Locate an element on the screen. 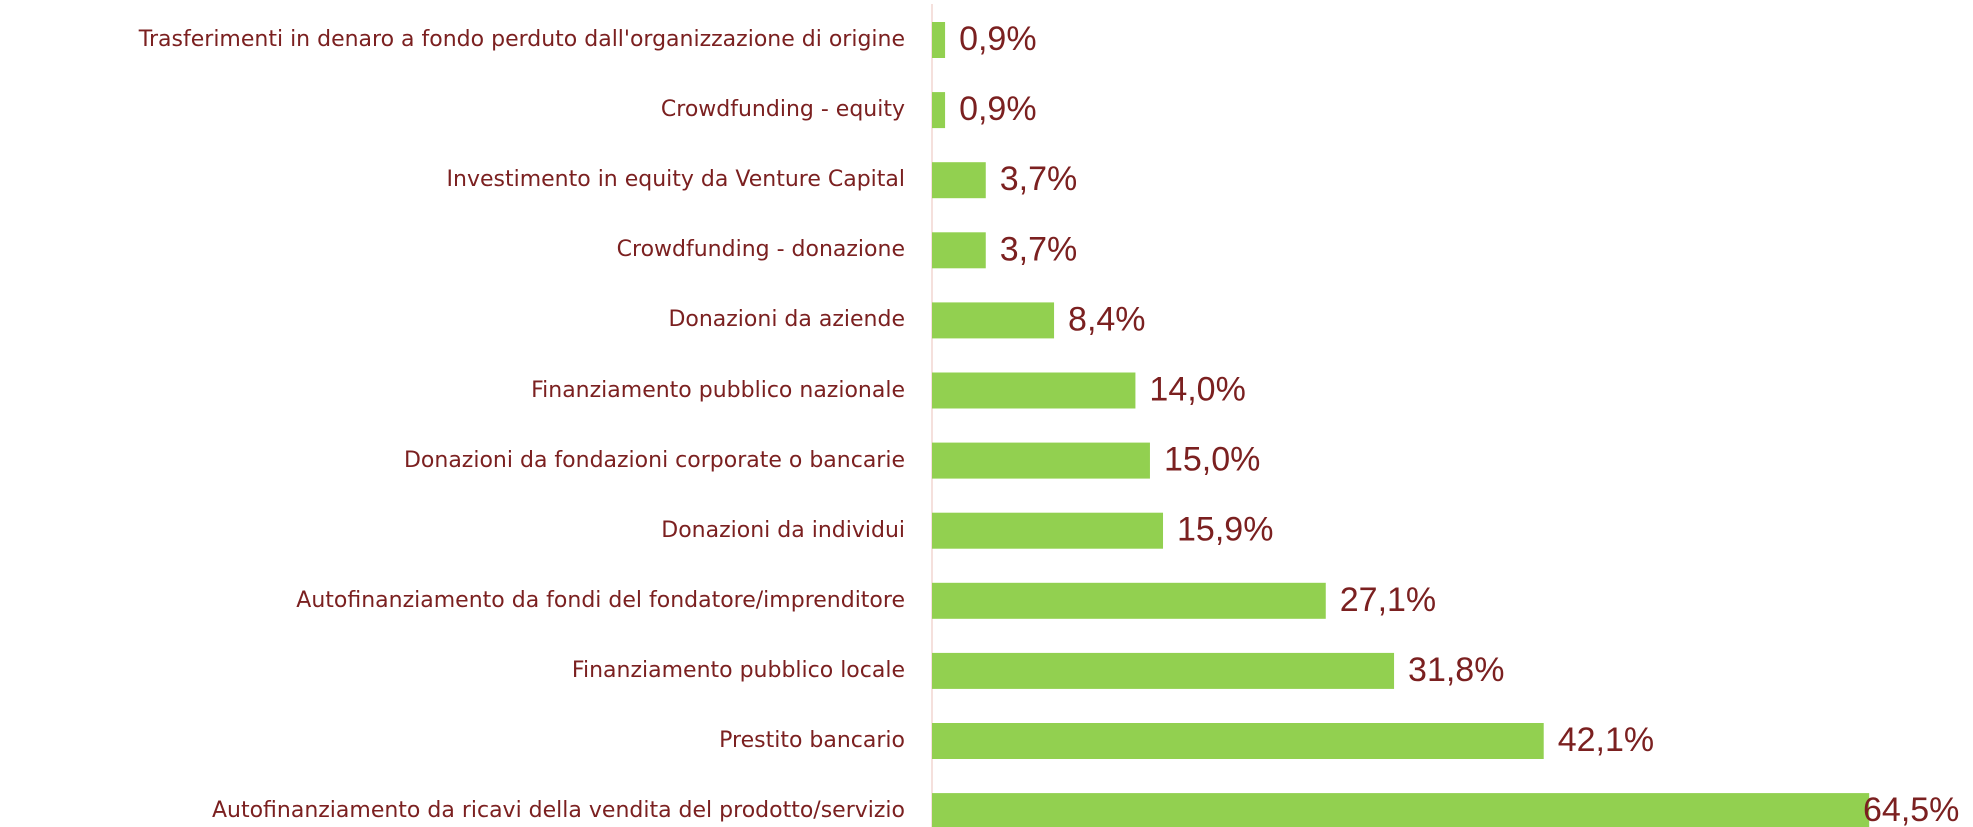  category-label: Finanziamento pubblico locale is located at coordinates (738, 670).